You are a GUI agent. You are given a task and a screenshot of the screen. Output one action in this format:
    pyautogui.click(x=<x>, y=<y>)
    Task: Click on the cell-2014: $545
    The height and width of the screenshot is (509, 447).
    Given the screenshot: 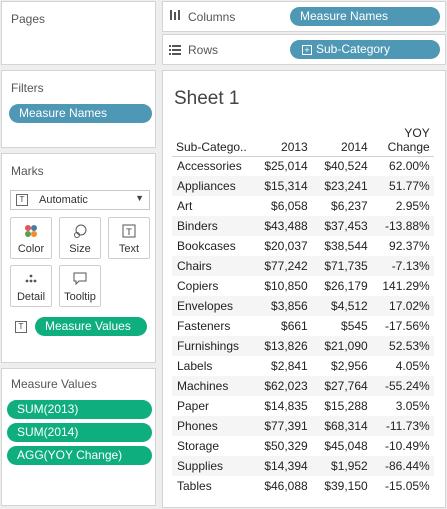 What is the action you would take?
    pyautogui.click(x=354, y=326)
    